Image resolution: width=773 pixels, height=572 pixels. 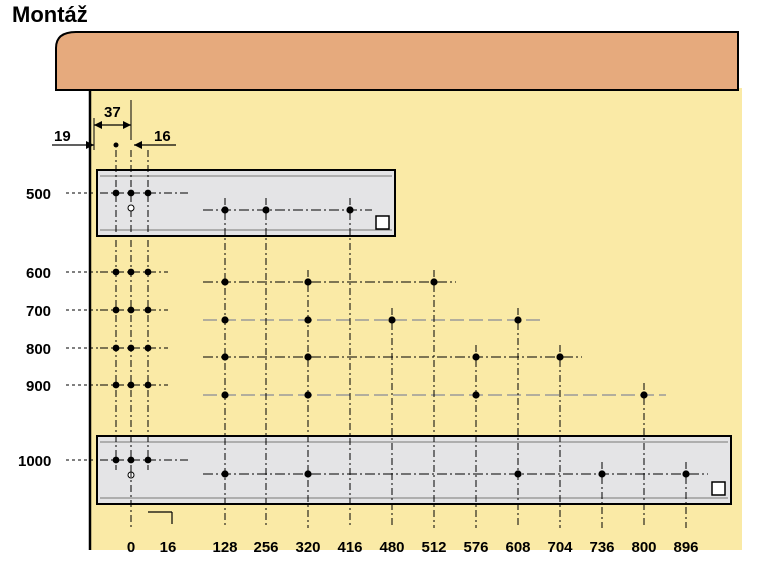 I want to click on dimension-19: 19, so click(x=62, y=136).